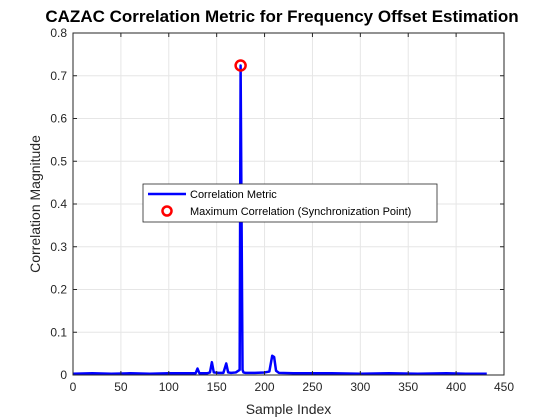 This screenshot has height=420, width=560. Describe the element at coordinates (58, 290) in the screenshot. I see `y-tick-label: 0.2` at that location.